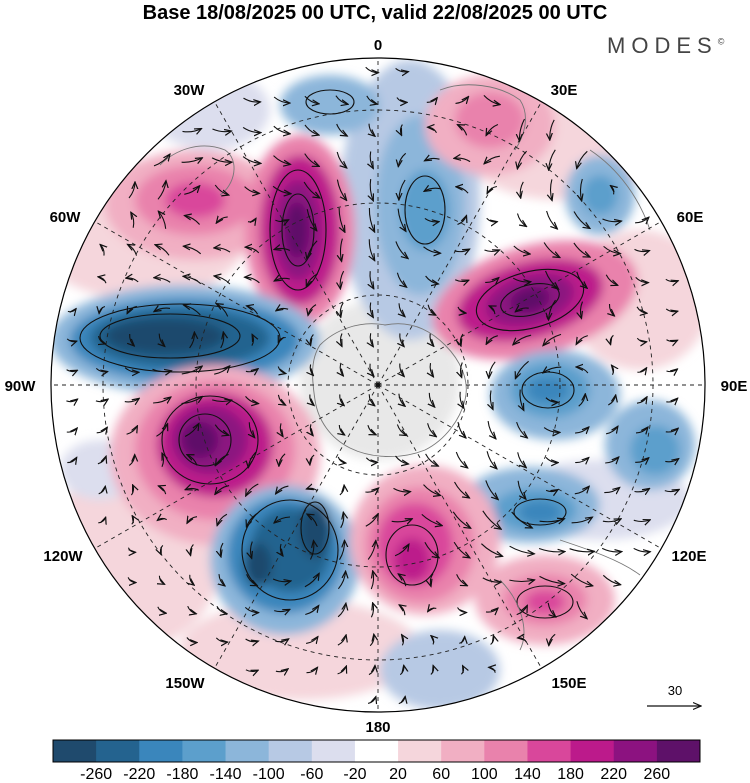 This screenshot has width=750, height=783. What do you see at coordinates (512, 615) in the screenshot?
I see `coastline` at bounding box center [512, 615].